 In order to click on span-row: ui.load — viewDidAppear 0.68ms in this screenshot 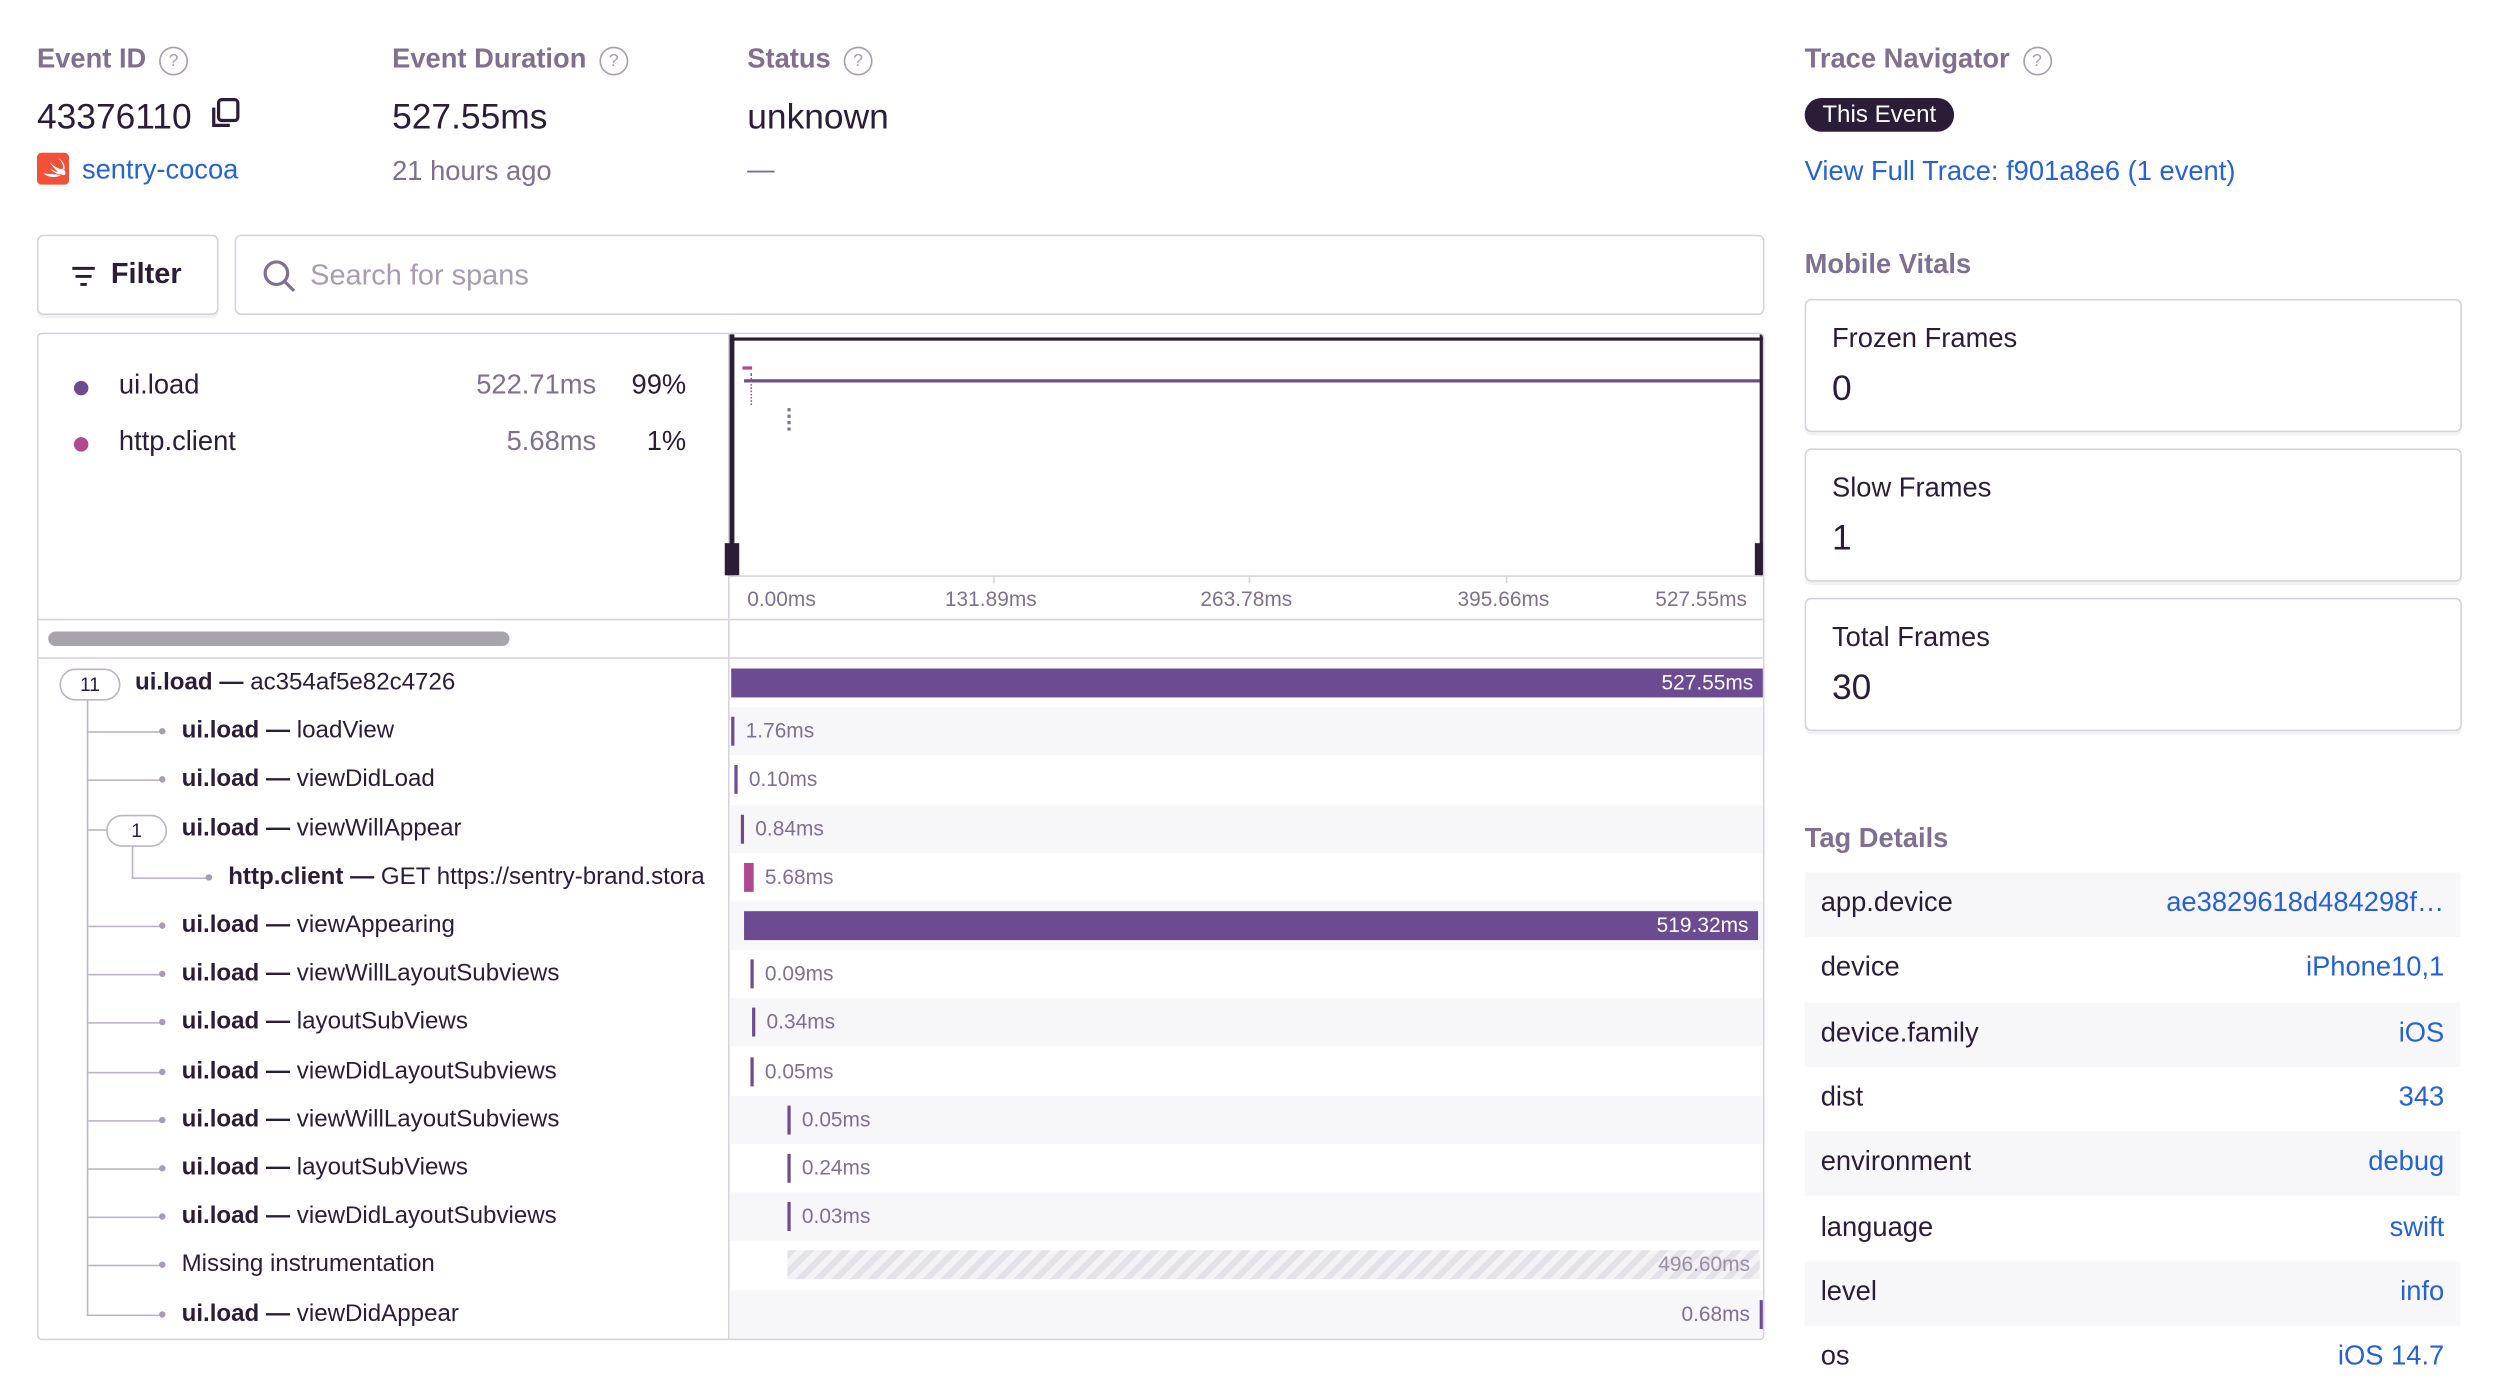, I will do `click(901, 1313)`.